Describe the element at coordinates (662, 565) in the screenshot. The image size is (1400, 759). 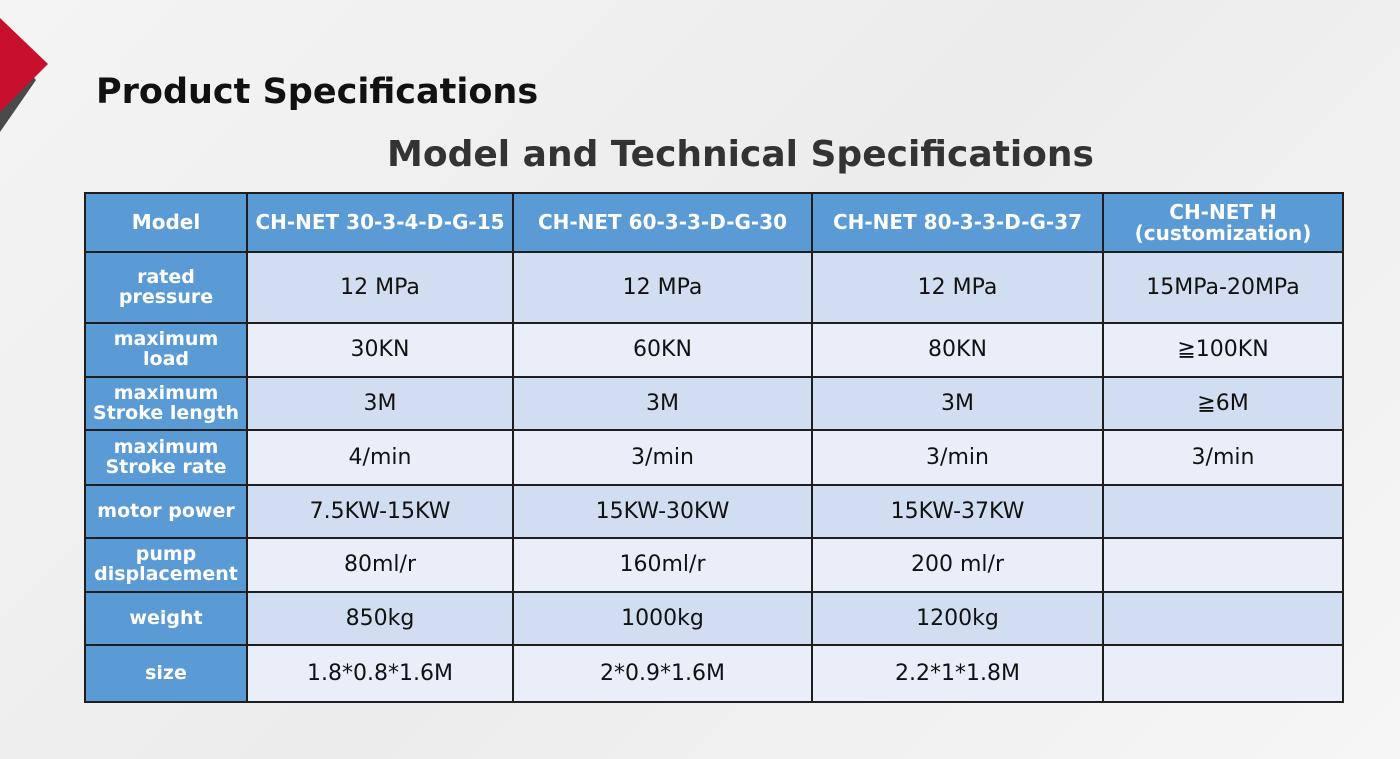
I see `cell: 160ml/r` at that location.